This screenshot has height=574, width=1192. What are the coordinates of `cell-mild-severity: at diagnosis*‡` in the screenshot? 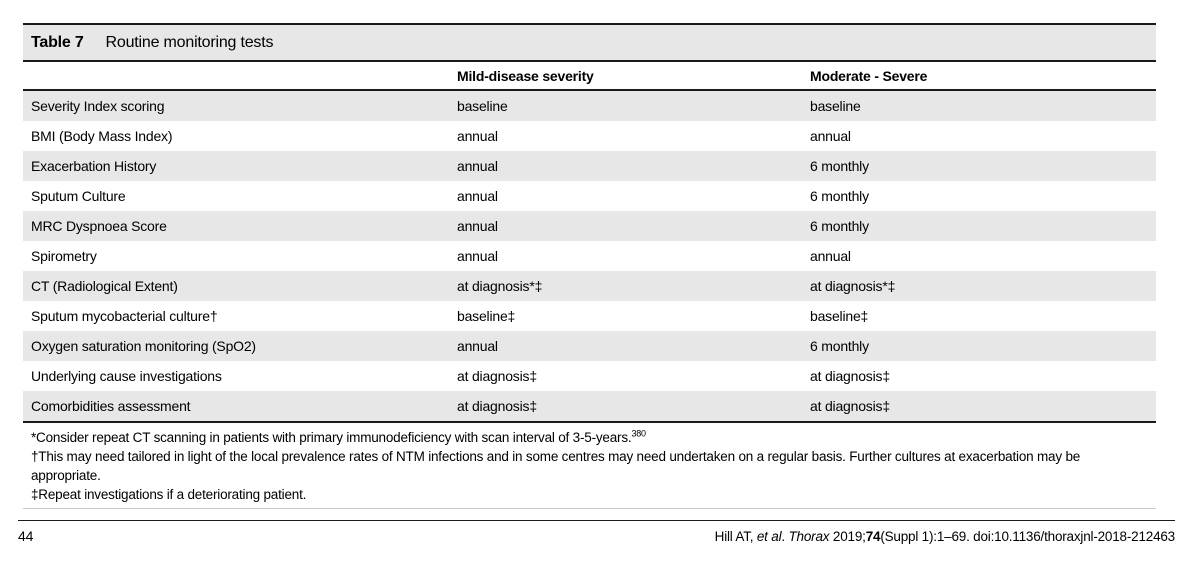 It's located at (500, 286).